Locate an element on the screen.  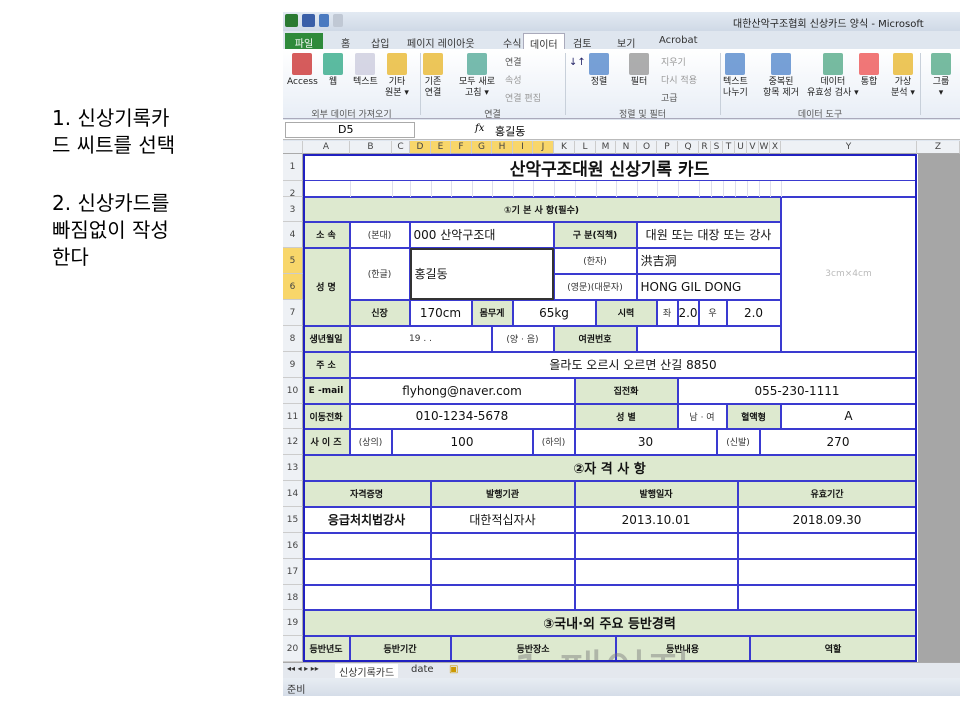
position-value: 대원 또는 대장 또는 강사 is located at coordinates (708, 234).